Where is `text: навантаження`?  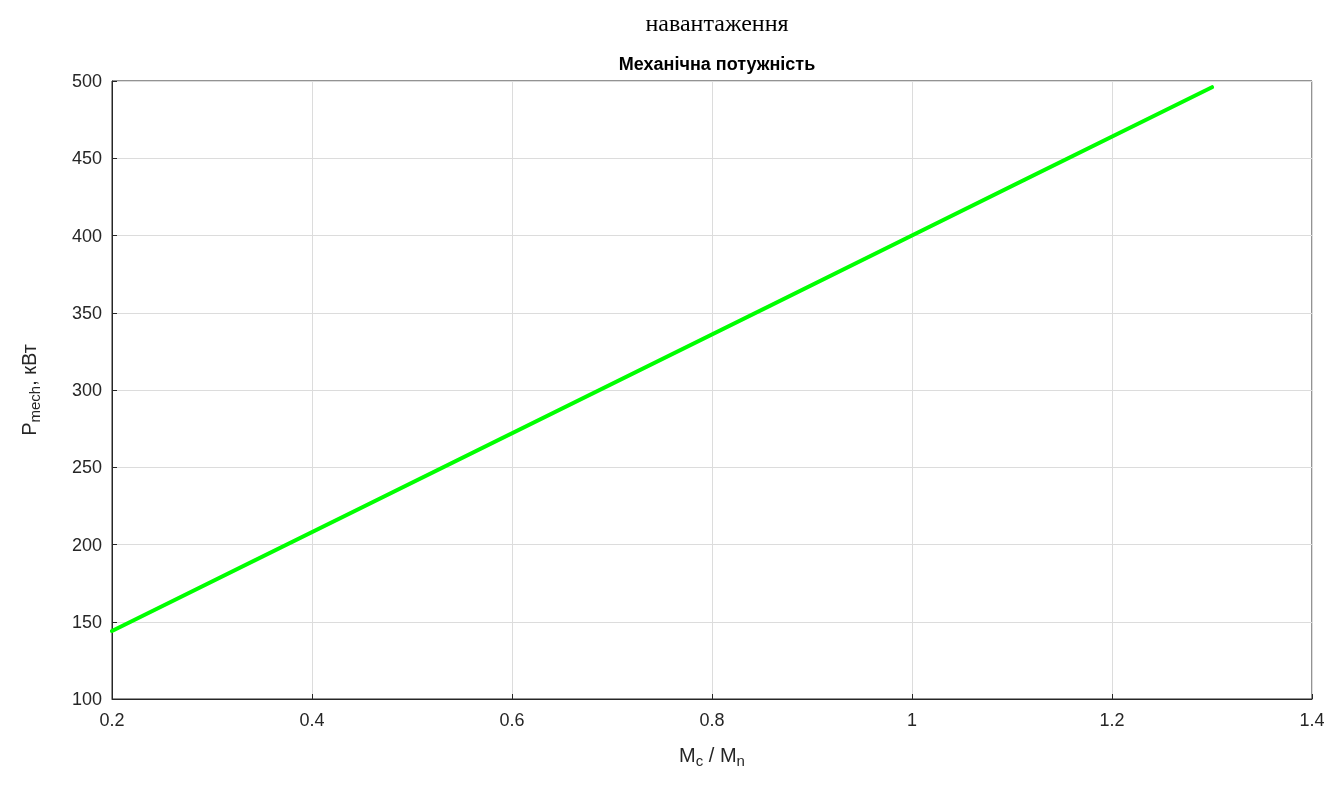 text: навантаження is located at coordinates (717, 23).